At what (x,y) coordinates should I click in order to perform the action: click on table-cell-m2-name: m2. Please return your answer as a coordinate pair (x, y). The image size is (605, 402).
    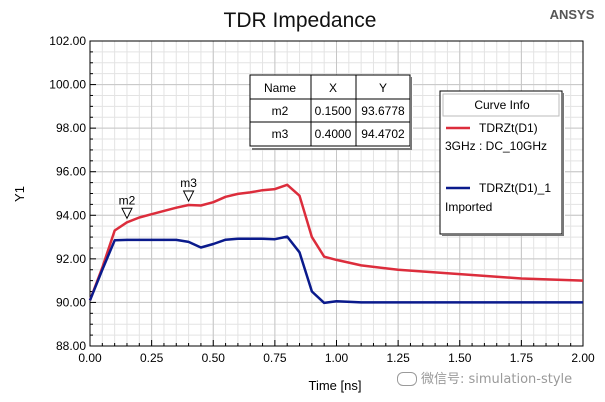
    Looking at the image, I should click on (280, 111).